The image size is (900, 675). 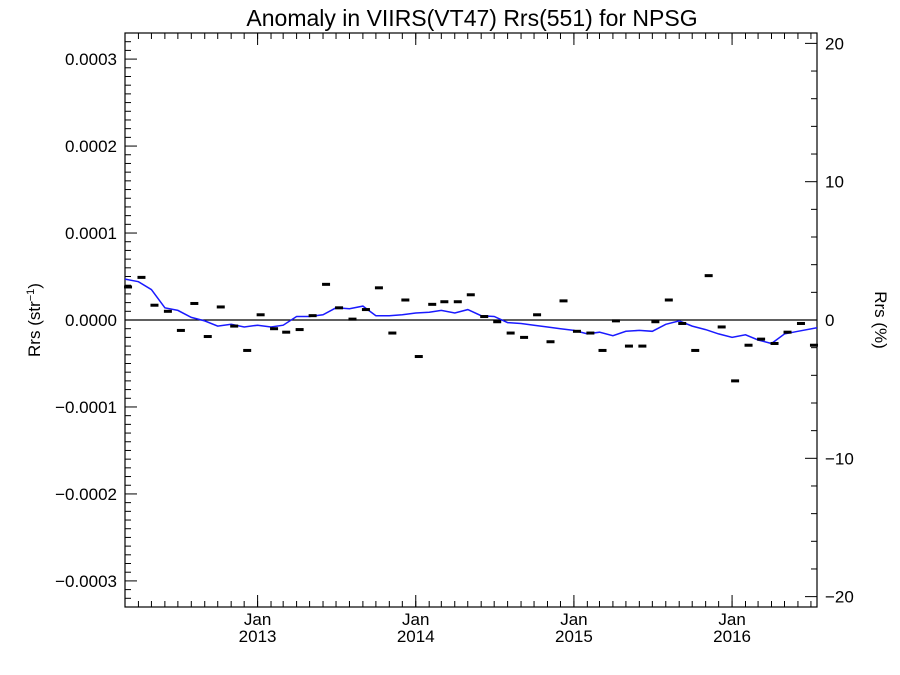 What do you see at coordinates (471, 18) in the screenshot?
I see `chart-title: Anomaly in VIIRS(VT47) Rrs(551) for NPSG` at bounding box center [471, 18].